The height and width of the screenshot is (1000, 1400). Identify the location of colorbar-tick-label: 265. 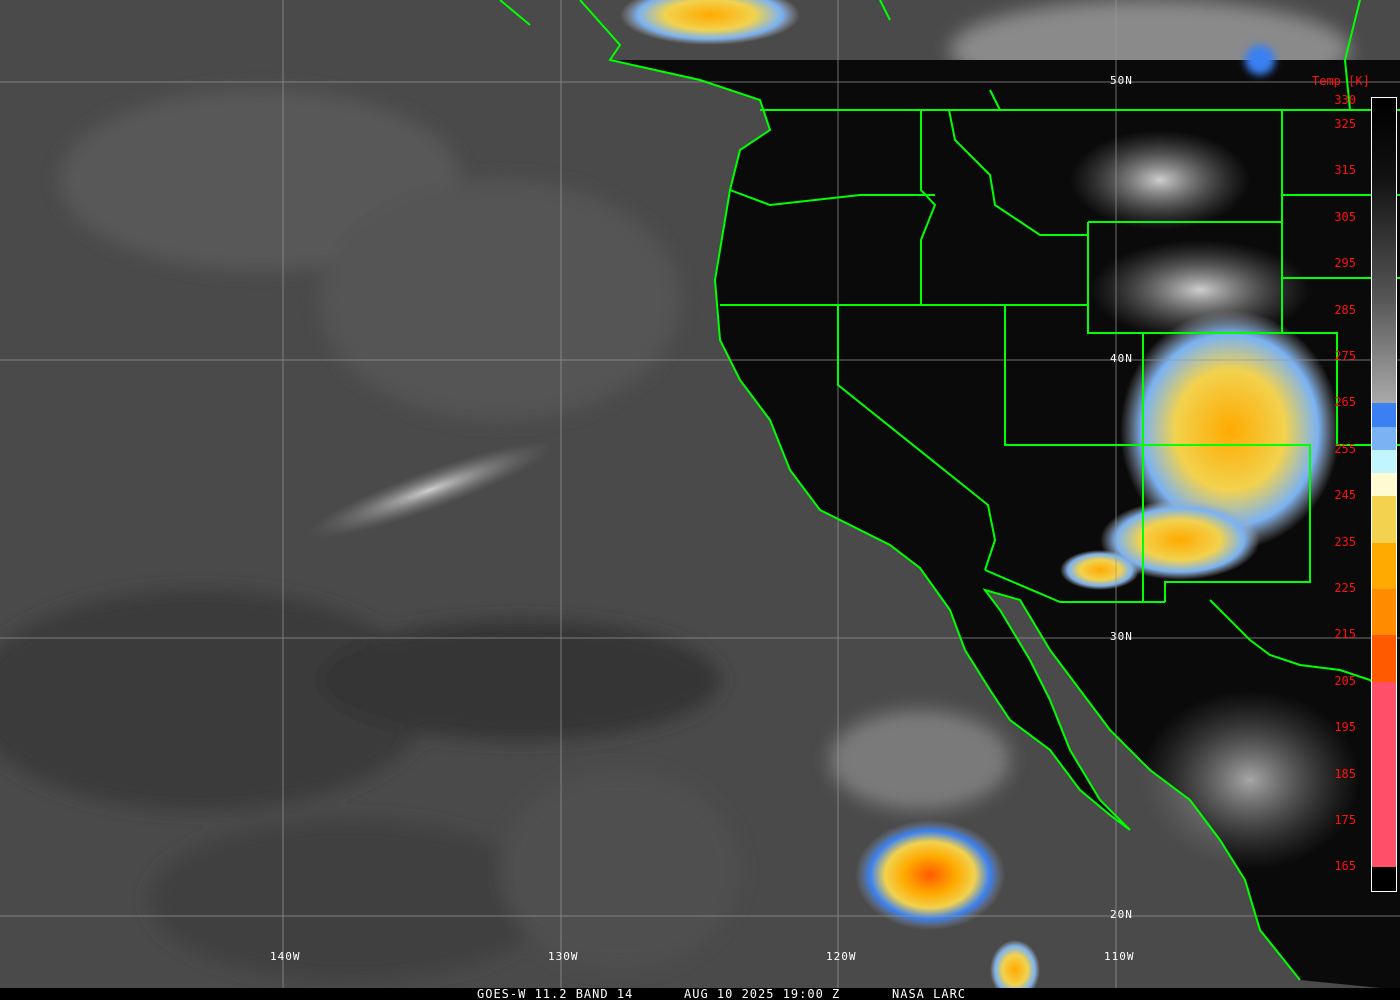
(1345, 402).